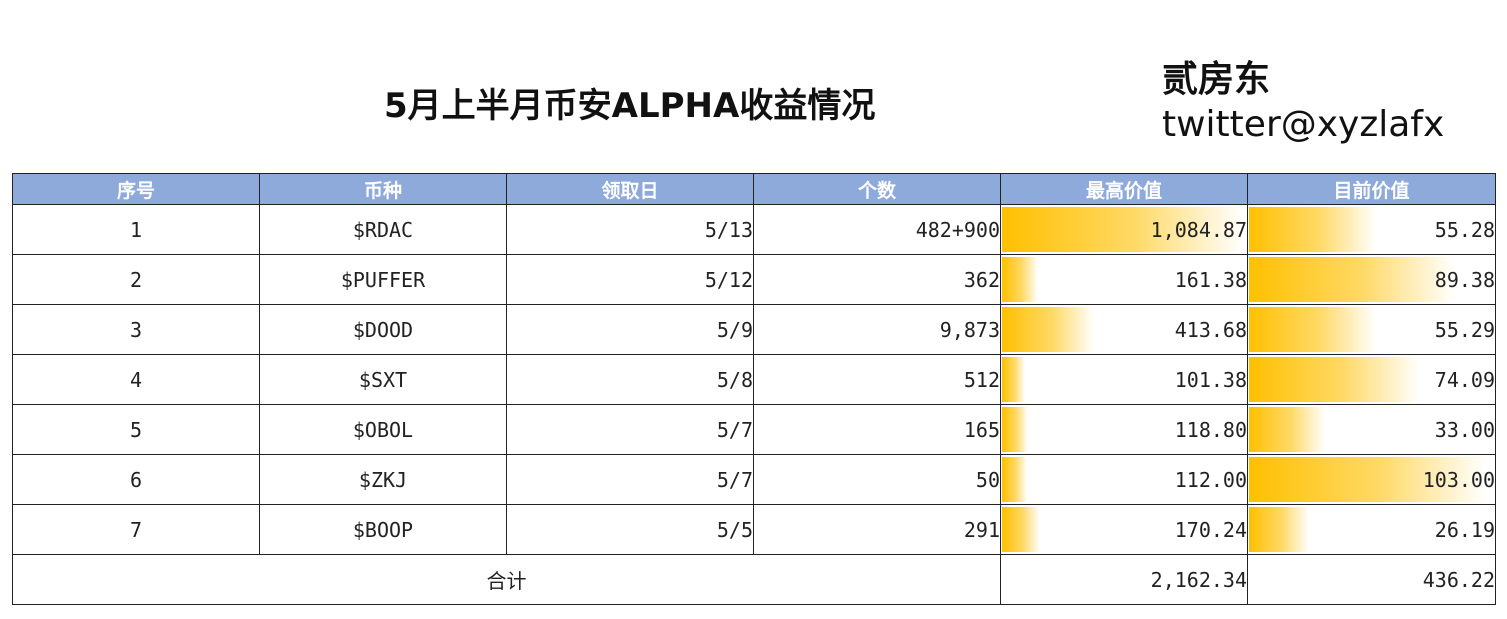  What do you see at coordinates (630, 379) in the screenshot?
I see `claim-date: 5/8` at bounding box center [630, 379].